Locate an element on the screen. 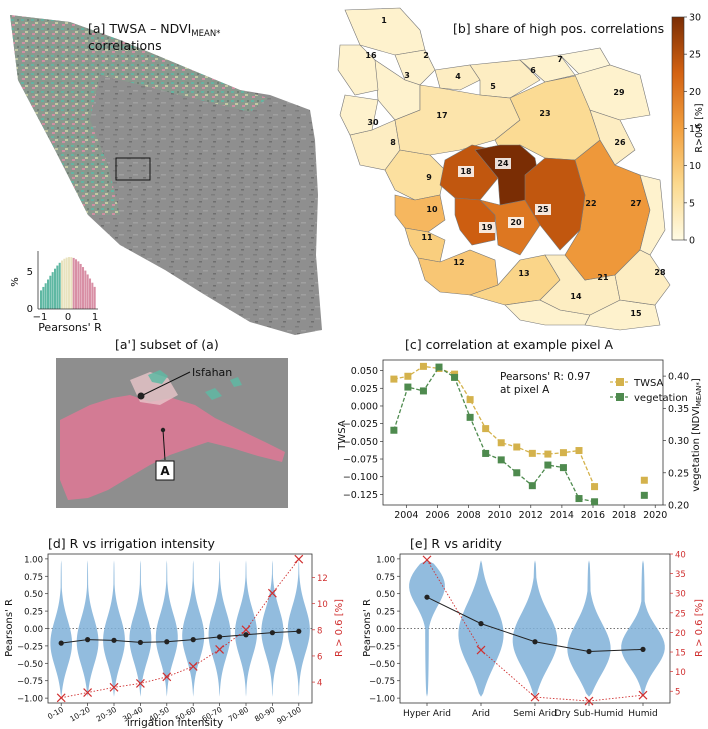  province-label-9: 9 is located at coordinates (429, 177).